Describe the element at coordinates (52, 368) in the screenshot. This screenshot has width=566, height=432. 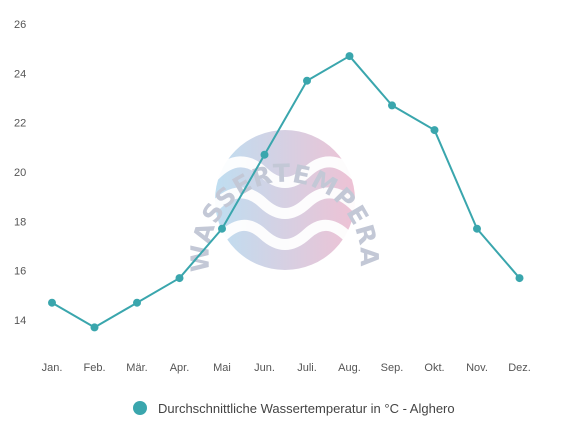
I see `x-tick-label: Jan.` at that location.